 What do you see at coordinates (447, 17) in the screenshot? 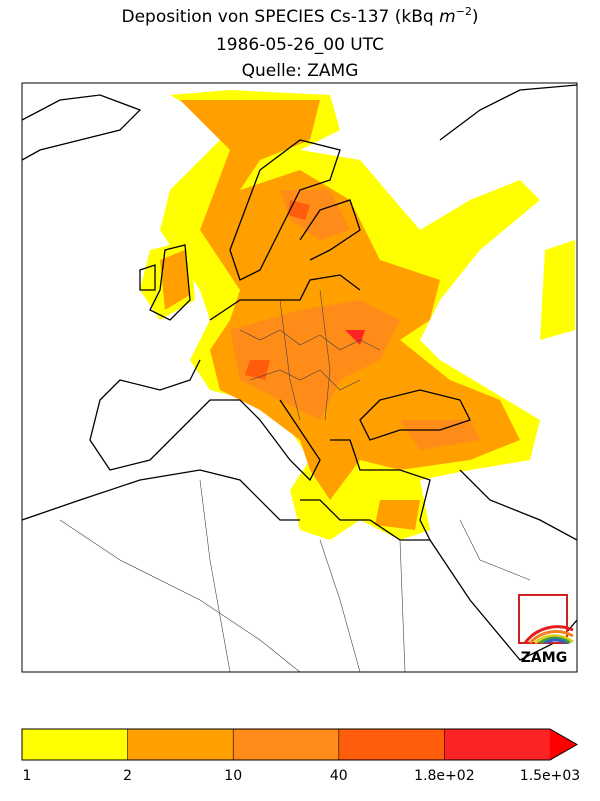
I see `title-unit: m` at bounding box center [447, 17].